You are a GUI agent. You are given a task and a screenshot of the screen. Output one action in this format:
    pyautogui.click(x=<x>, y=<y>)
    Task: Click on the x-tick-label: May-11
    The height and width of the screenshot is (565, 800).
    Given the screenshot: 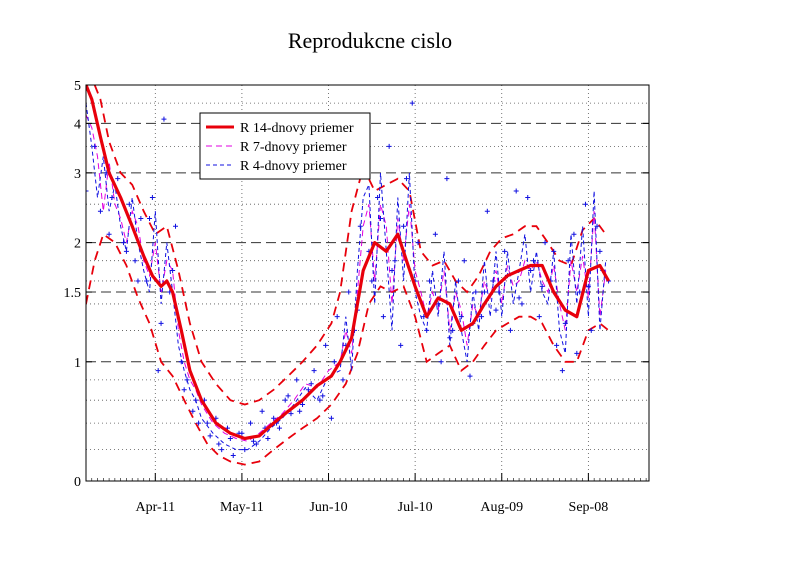 What is the action you would take?
    pyautogui.click(x=242, y=507)
    